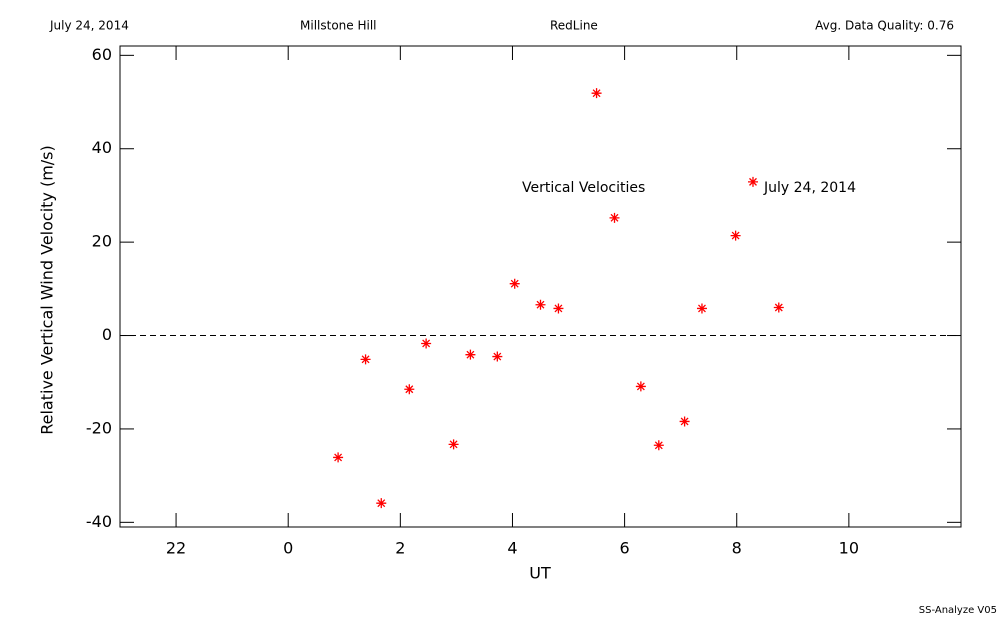 The width and height of the screenshot is (1000, 625). I want to click on header-quality: Avg. Data Quality: 0.76, so click(884, 26).